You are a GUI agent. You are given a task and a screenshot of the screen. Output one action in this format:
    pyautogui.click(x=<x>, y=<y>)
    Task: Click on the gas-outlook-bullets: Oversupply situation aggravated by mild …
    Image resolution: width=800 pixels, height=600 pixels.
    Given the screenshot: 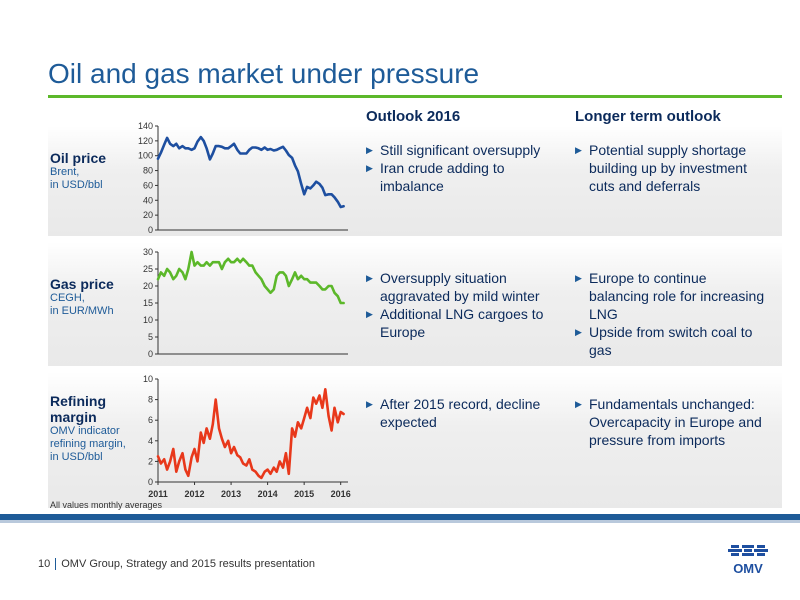 What is the action you would take?
    pyautogui.click(x=468, y=305)
    